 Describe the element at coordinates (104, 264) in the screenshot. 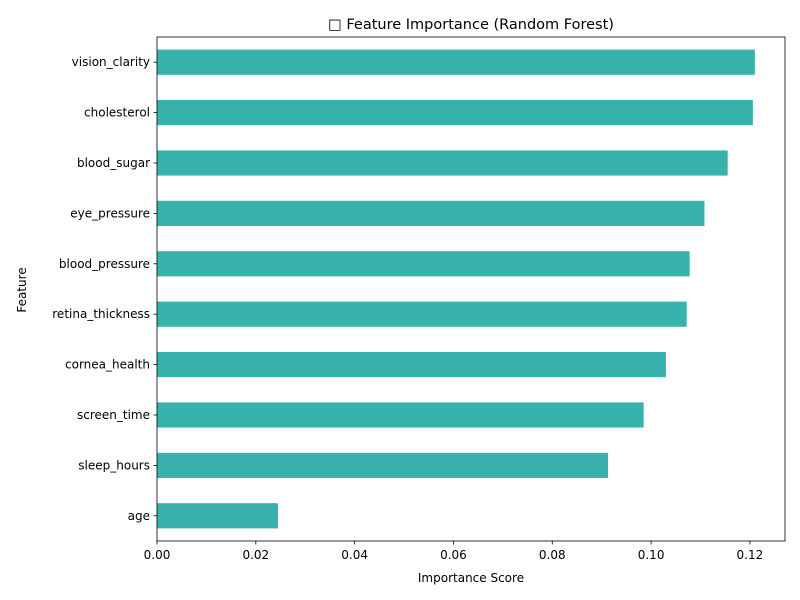

I see `y-tick-label-blood-pressure: blood_pressure` at that location.